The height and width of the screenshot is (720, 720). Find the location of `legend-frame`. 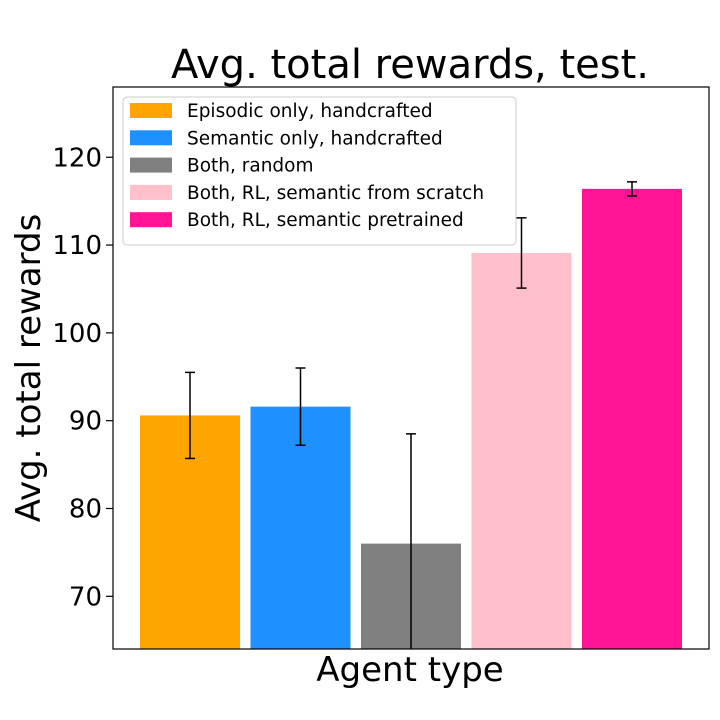

legend-frame is located at coordinates (319, 171).